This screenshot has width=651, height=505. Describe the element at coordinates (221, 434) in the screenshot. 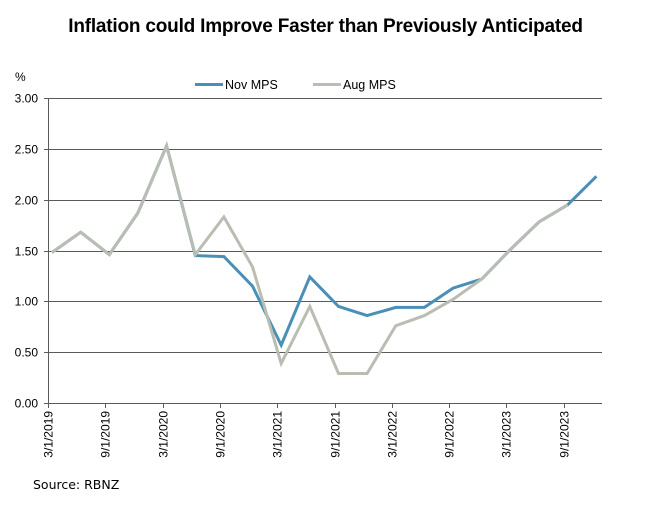

I see `x-tick-label: 9/1/2020` at that location.